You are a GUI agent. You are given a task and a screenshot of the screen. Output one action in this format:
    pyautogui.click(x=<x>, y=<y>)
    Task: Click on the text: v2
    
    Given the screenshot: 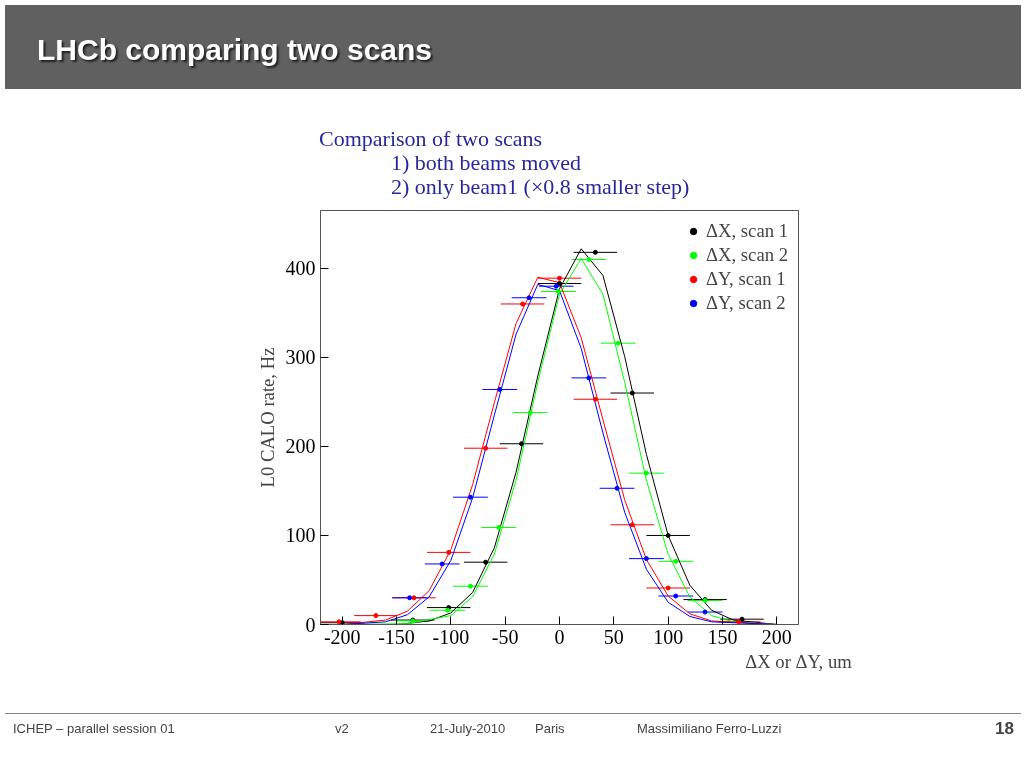 What is the action you would take?
    pyautogui.click(x=342, y=729)
    